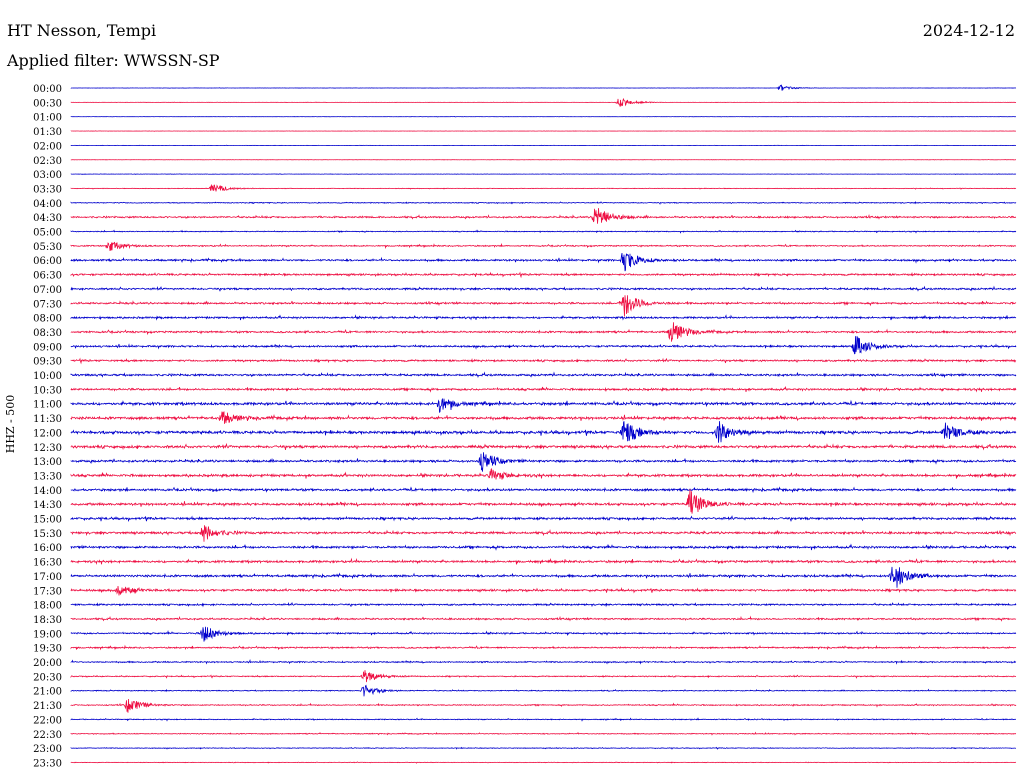 This screenshot has height=780, width=1024. What do you see at coordinates (47, 333) in the screenshot?
I see `row-time-label: 08:30` at bounding box center [47, 333].